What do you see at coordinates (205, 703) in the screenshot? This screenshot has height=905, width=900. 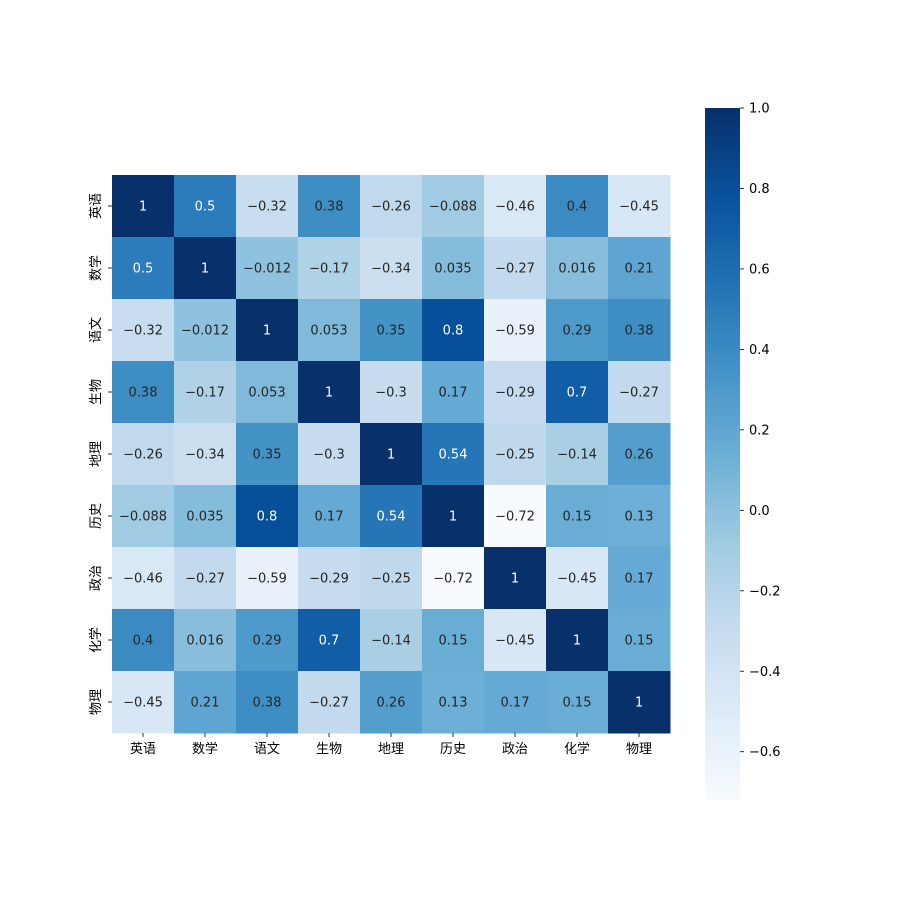 I see `cell-value-label: 0.21` at bounding box center [205, 703].